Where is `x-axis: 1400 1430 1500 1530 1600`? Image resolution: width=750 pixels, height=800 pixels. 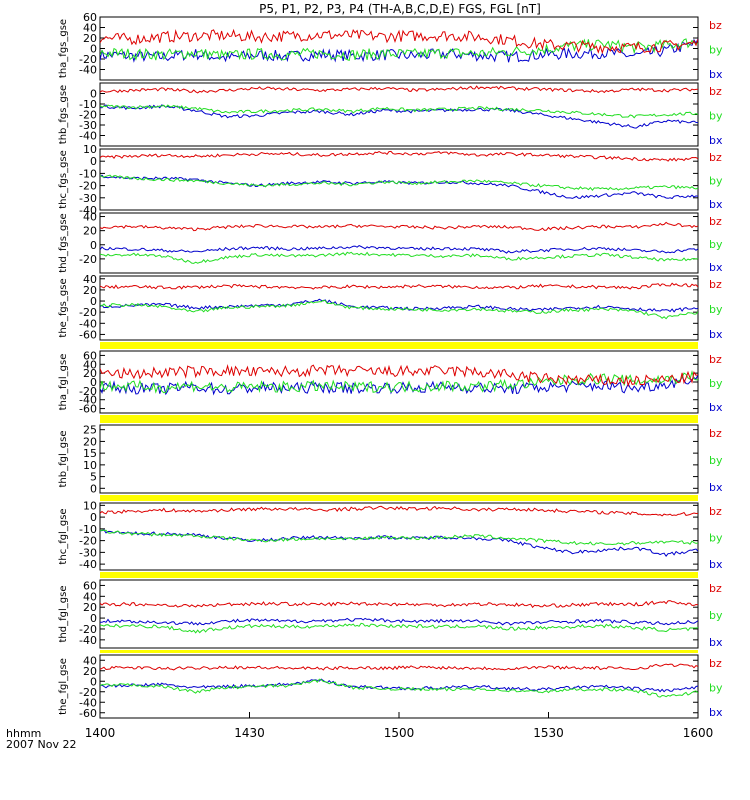
x-axis: 1400 1430 1500 1530 1600 is located at coordinates (399, 726).